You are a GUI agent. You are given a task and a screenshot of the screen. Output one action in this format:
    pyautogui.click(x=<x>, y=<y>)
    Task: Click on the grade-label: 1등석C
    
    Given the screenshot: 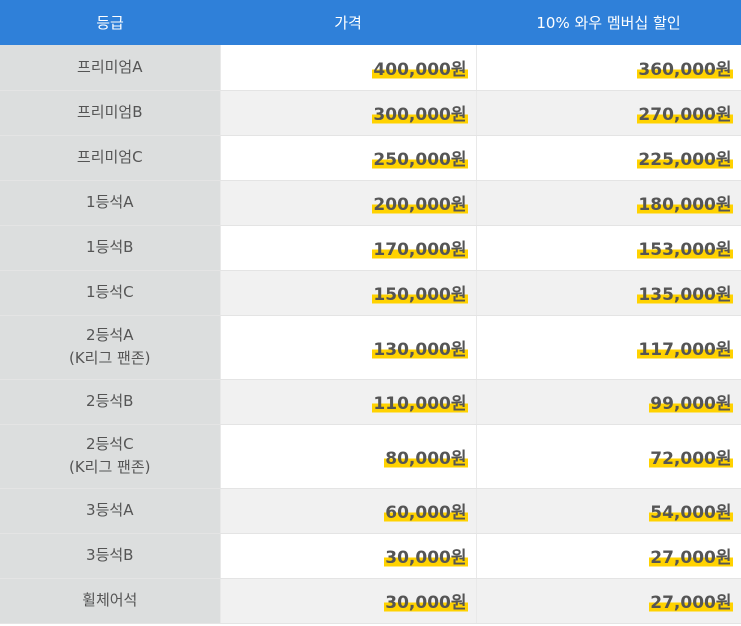 What is the action you would take?
    pyautogui.click(x=109, y=292)
    